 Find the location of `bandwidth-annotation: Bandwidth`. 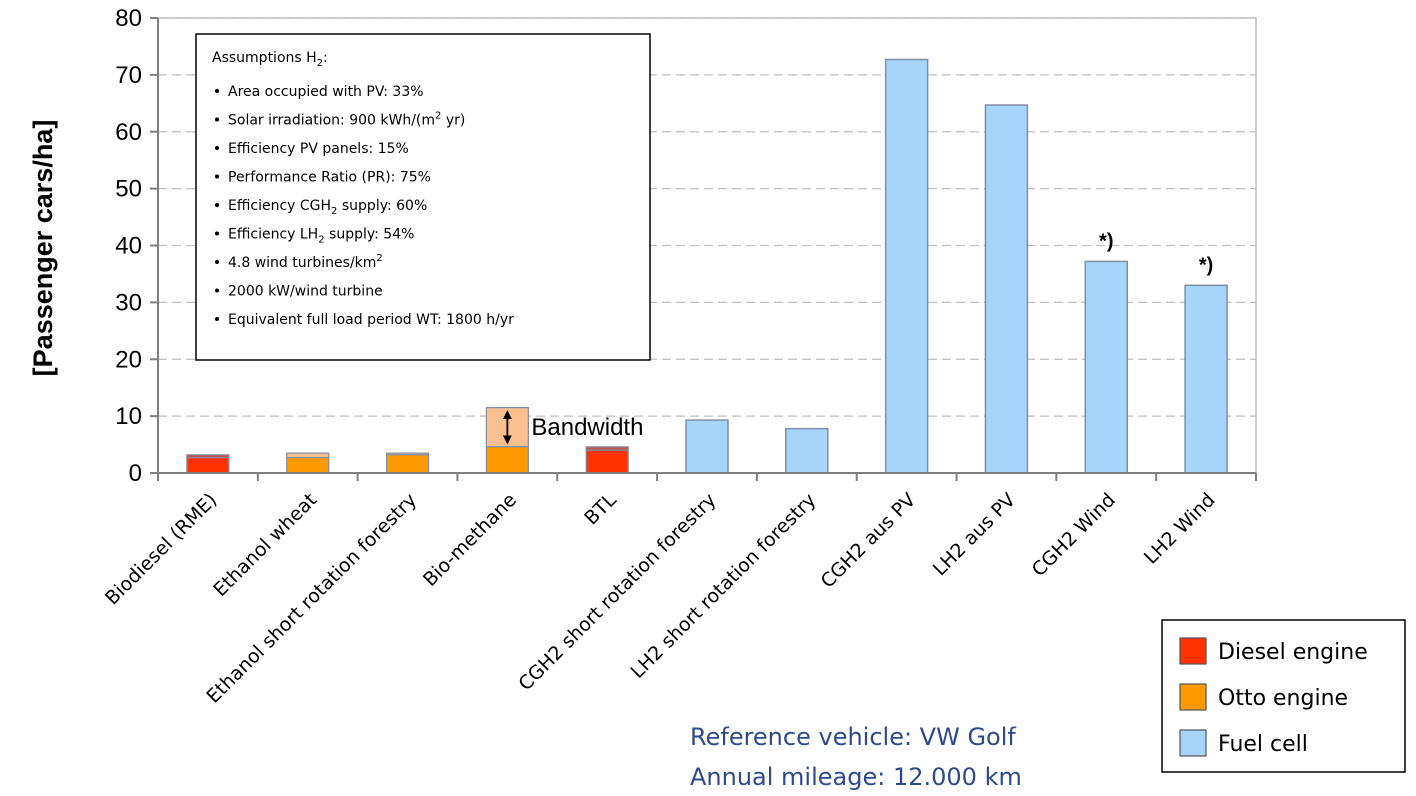

bandwidth-annotation: Bandwidth is located at coordinates (572, 427).